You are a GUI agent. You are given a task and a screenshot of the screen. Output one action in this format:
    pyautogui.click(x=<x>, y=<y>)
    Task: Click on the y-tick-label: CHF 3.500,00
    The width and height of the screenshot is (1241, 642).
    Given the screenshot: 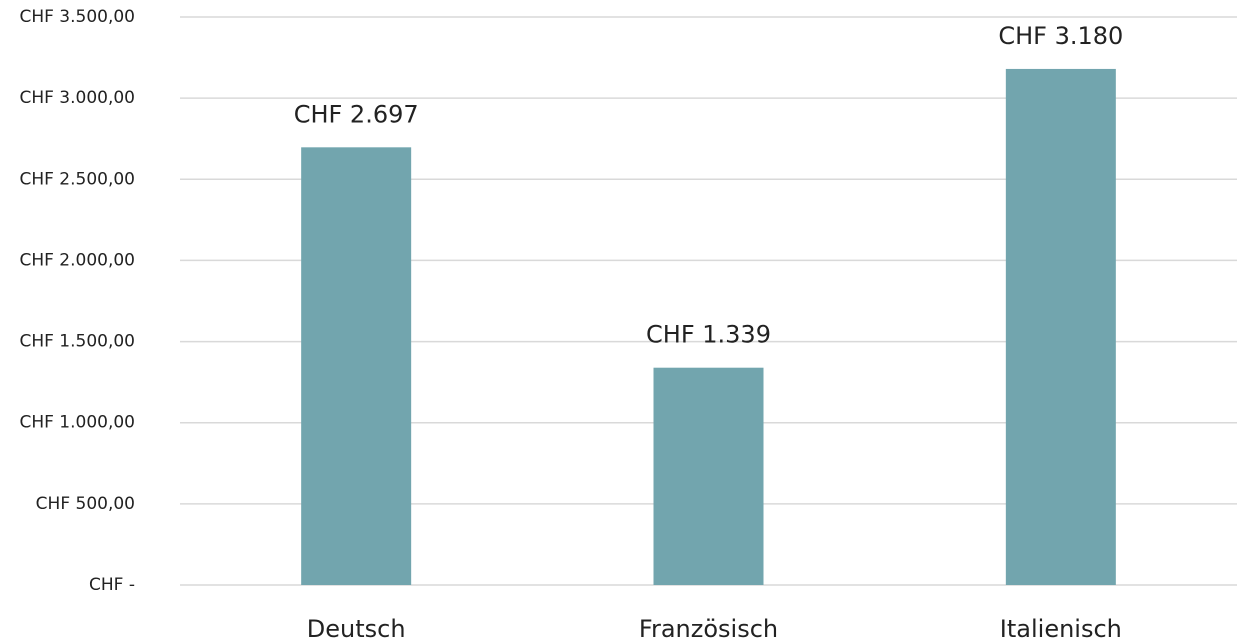 What is the action you would take?
    pyautogui.click(x=77, y=17)
    